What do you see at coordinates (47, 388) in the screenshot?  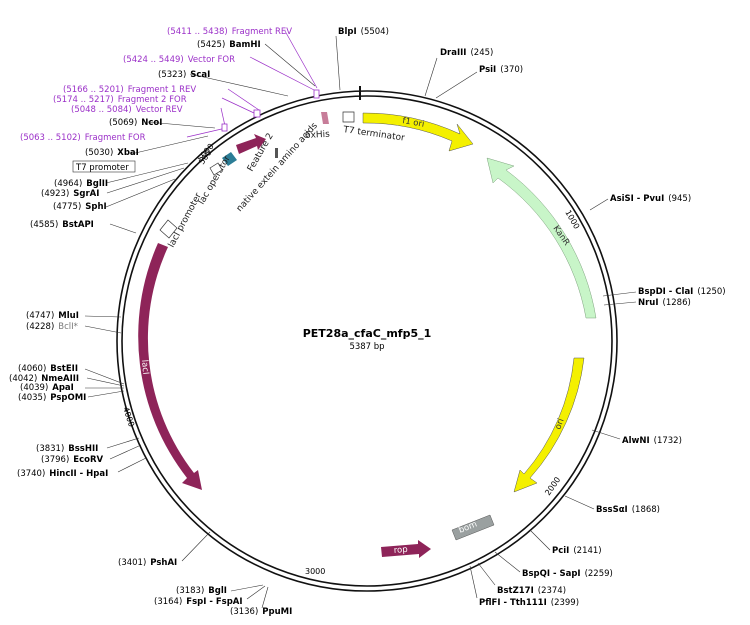 I see `site-apai: (4039) ApaI` at bounding box center [47, 388].